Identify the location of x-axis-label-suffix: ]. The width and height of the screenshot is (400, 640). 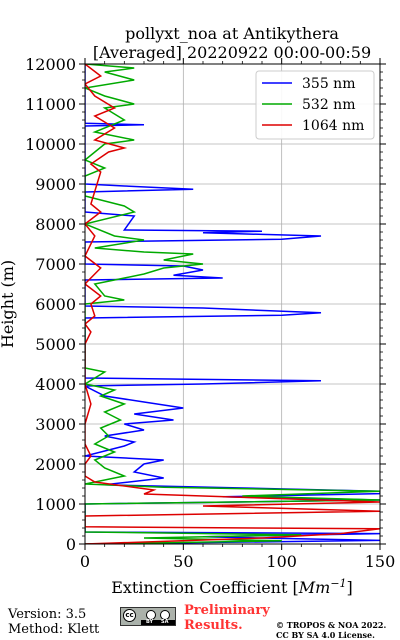
(350, 587).